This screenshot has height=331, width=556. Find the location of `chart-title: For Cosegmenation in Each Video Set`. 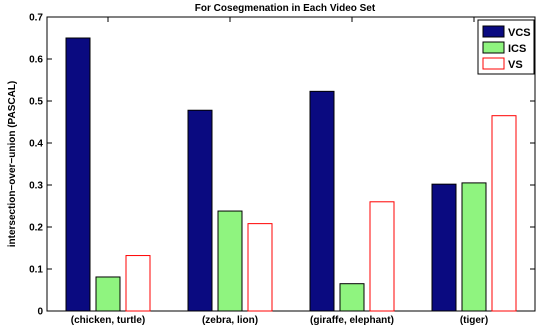

chart-title: For Cosegmenation in Each Video Set is located at coordinates (285, 8).